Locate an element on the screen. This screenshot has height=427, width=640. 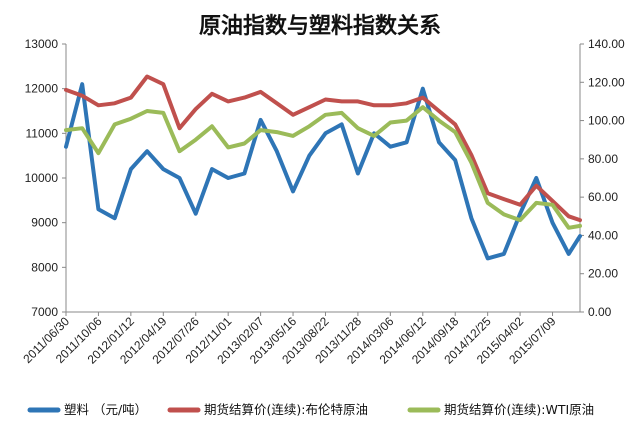
y-right-tick-label: 0.00 is located at coordinates (600, 312).